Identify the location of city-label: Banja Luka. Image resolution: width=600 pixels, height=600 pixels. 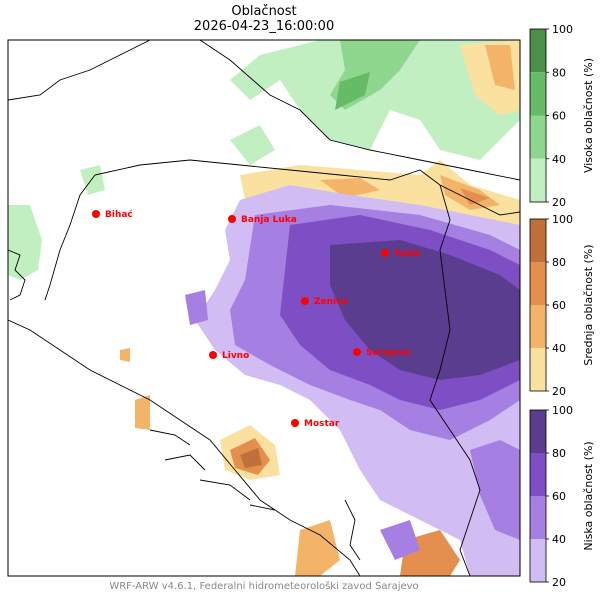
(269, 220).